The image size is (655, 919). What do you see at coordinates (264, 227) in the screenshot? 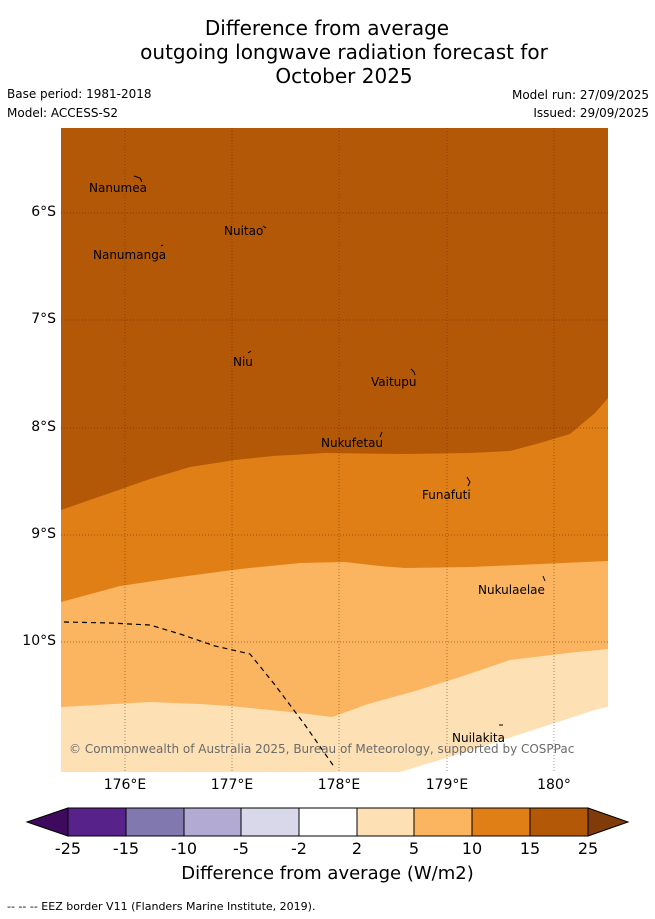
I see `island-nuitao` at bounding box center [264, 227].